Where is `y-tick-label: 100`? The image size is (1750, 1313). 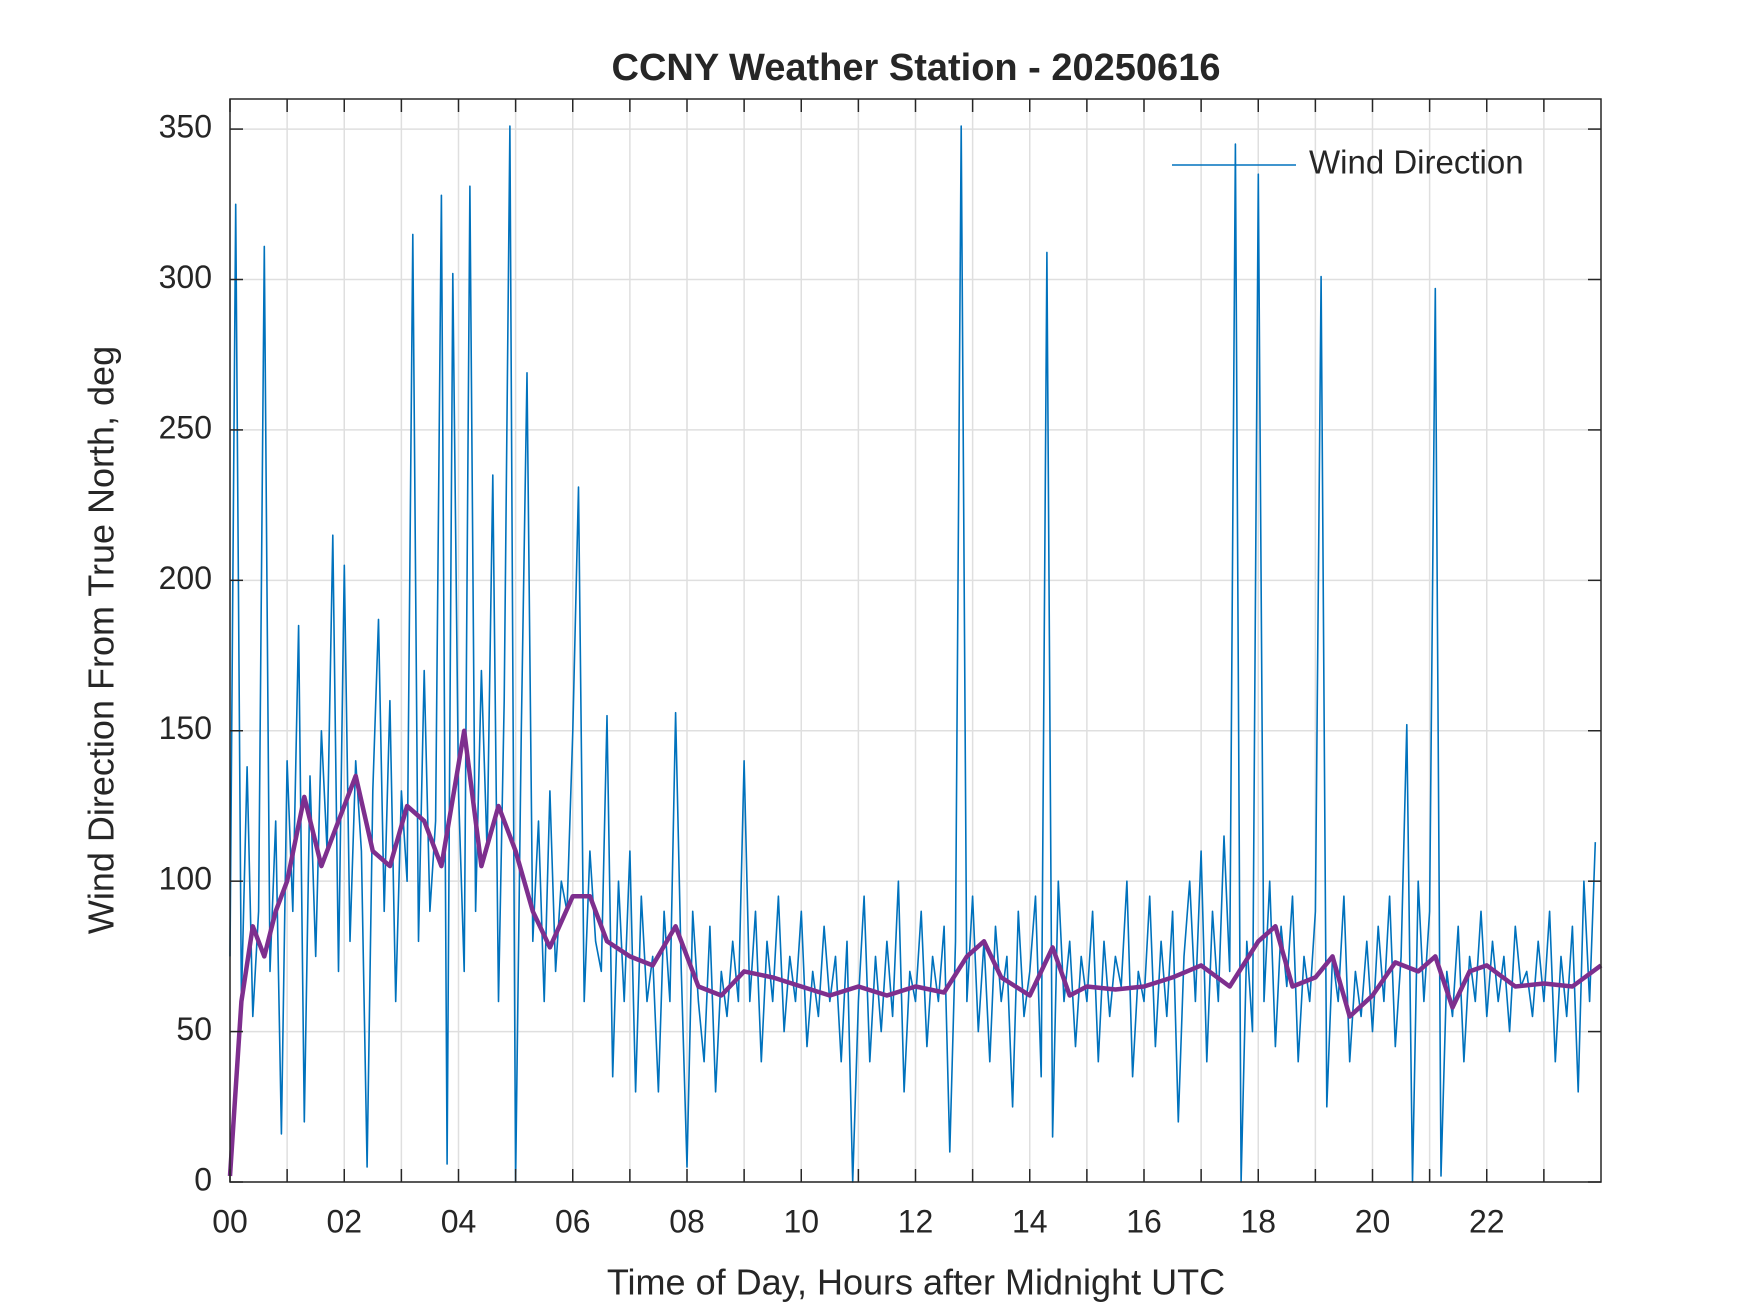
y-tick-label: 100 is located at coordinates (185, 879).